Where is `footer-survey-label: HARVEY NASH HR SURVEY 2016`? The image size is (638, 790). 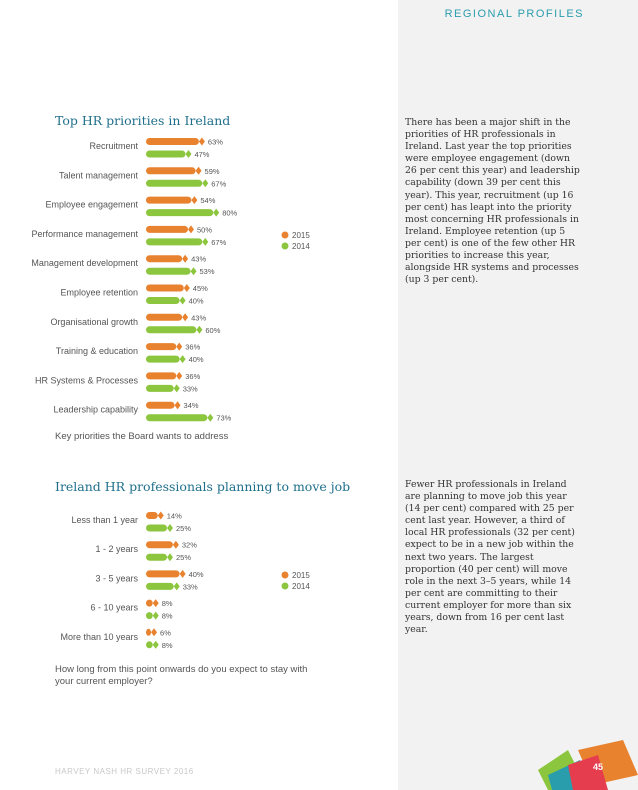
footer-survey-label: HARVEY NASH HR SURVEY 2016 is located at coordinates (124, 771).